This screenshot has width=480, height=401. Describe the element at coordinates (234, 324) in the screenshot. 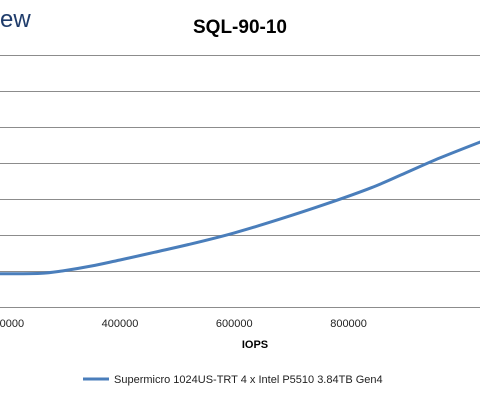

I see `x-tick-label: 600000` at that location.